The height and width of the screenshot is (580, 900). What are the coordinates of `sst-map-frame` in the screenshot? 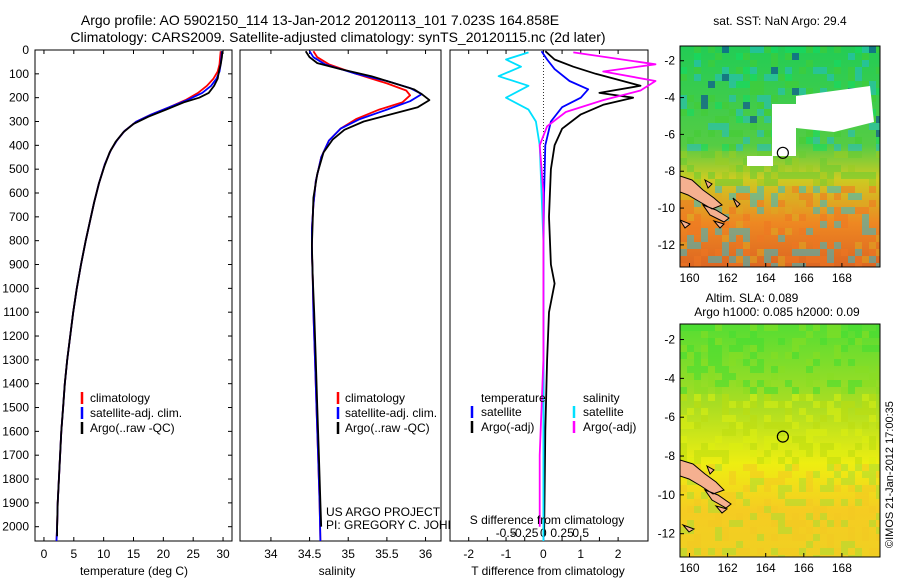 It's located at (780, 156).